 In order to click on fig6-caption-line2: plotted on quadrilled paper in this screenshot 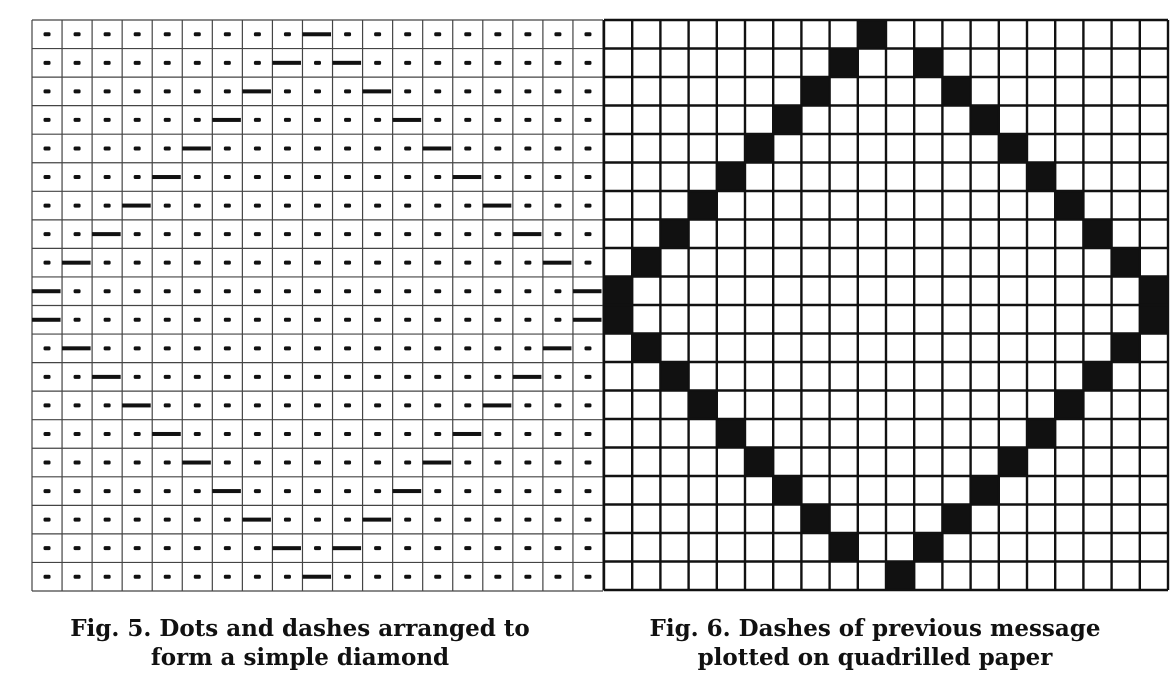, I will do `click(875, 657)`.